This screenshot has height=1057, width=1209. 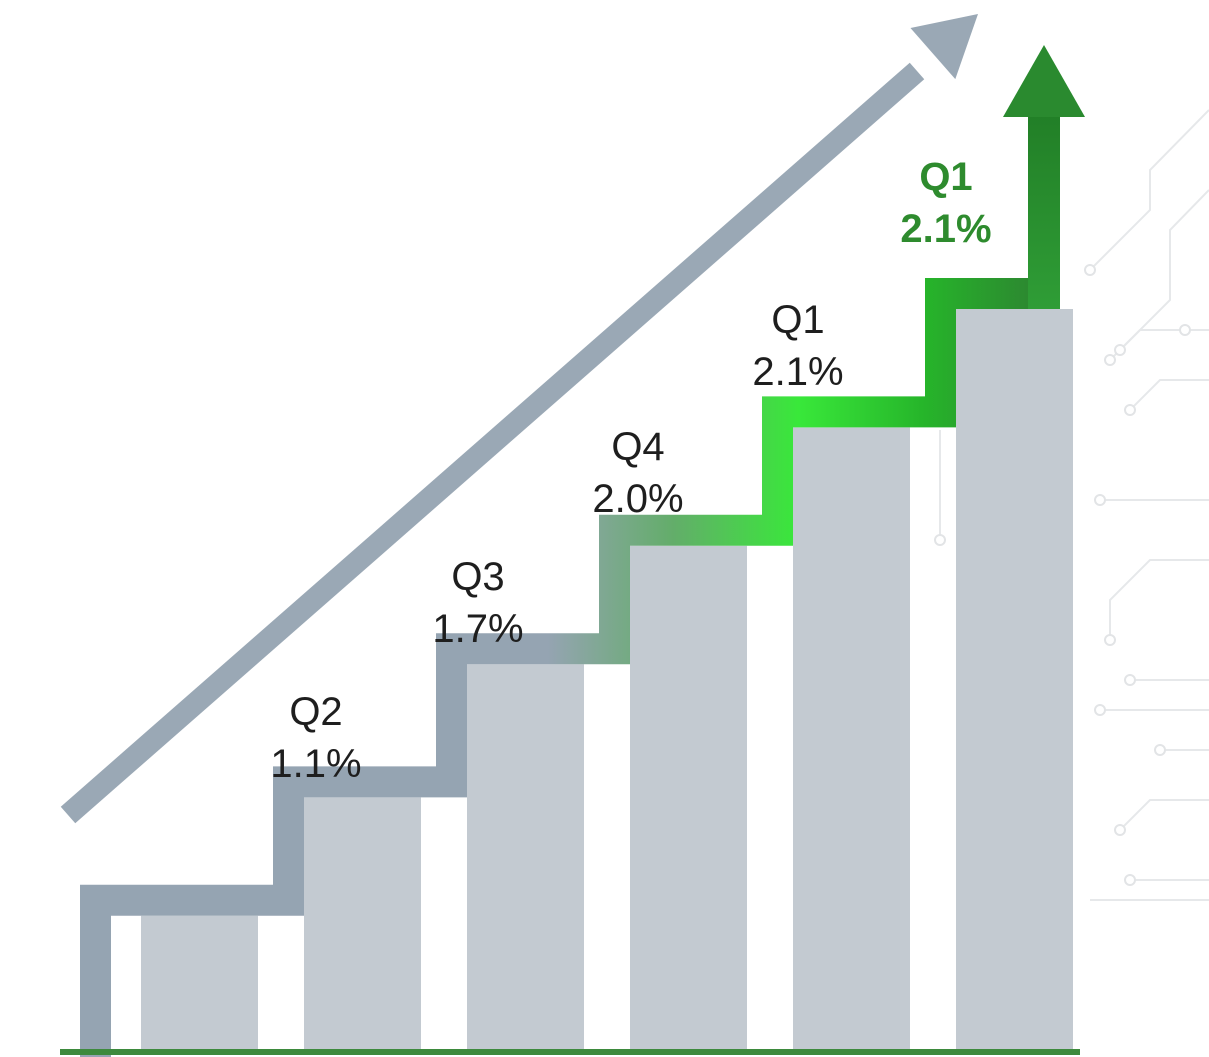 What do you see at coordinates (315, 764) in the screenshot?
I see `value-label-2: 1.1%` at bounding box center [315, 764].